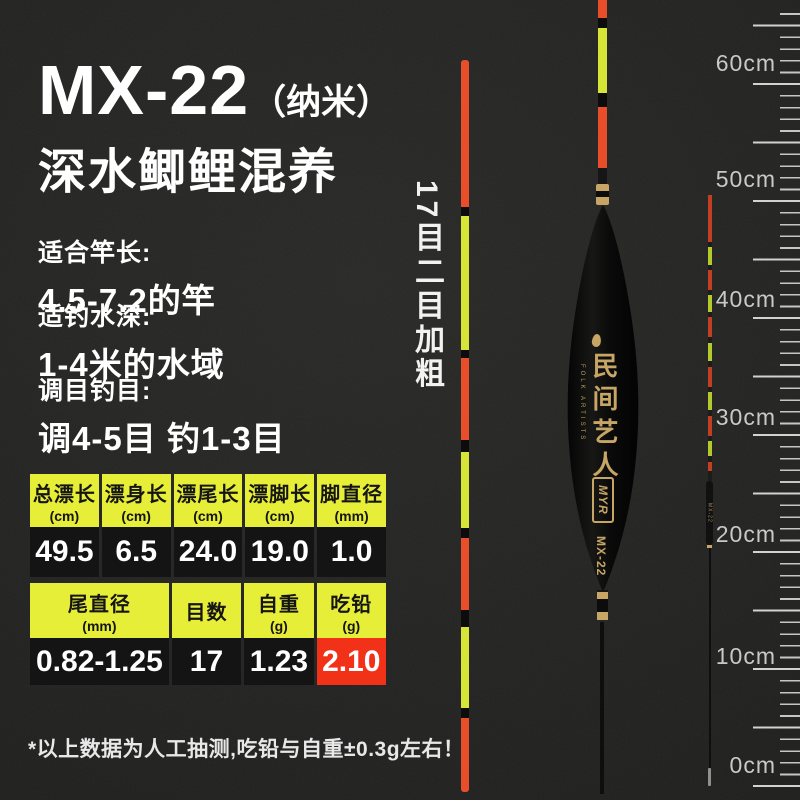  I want to click on spec-label: 适合竿长:, so click(95, 253).